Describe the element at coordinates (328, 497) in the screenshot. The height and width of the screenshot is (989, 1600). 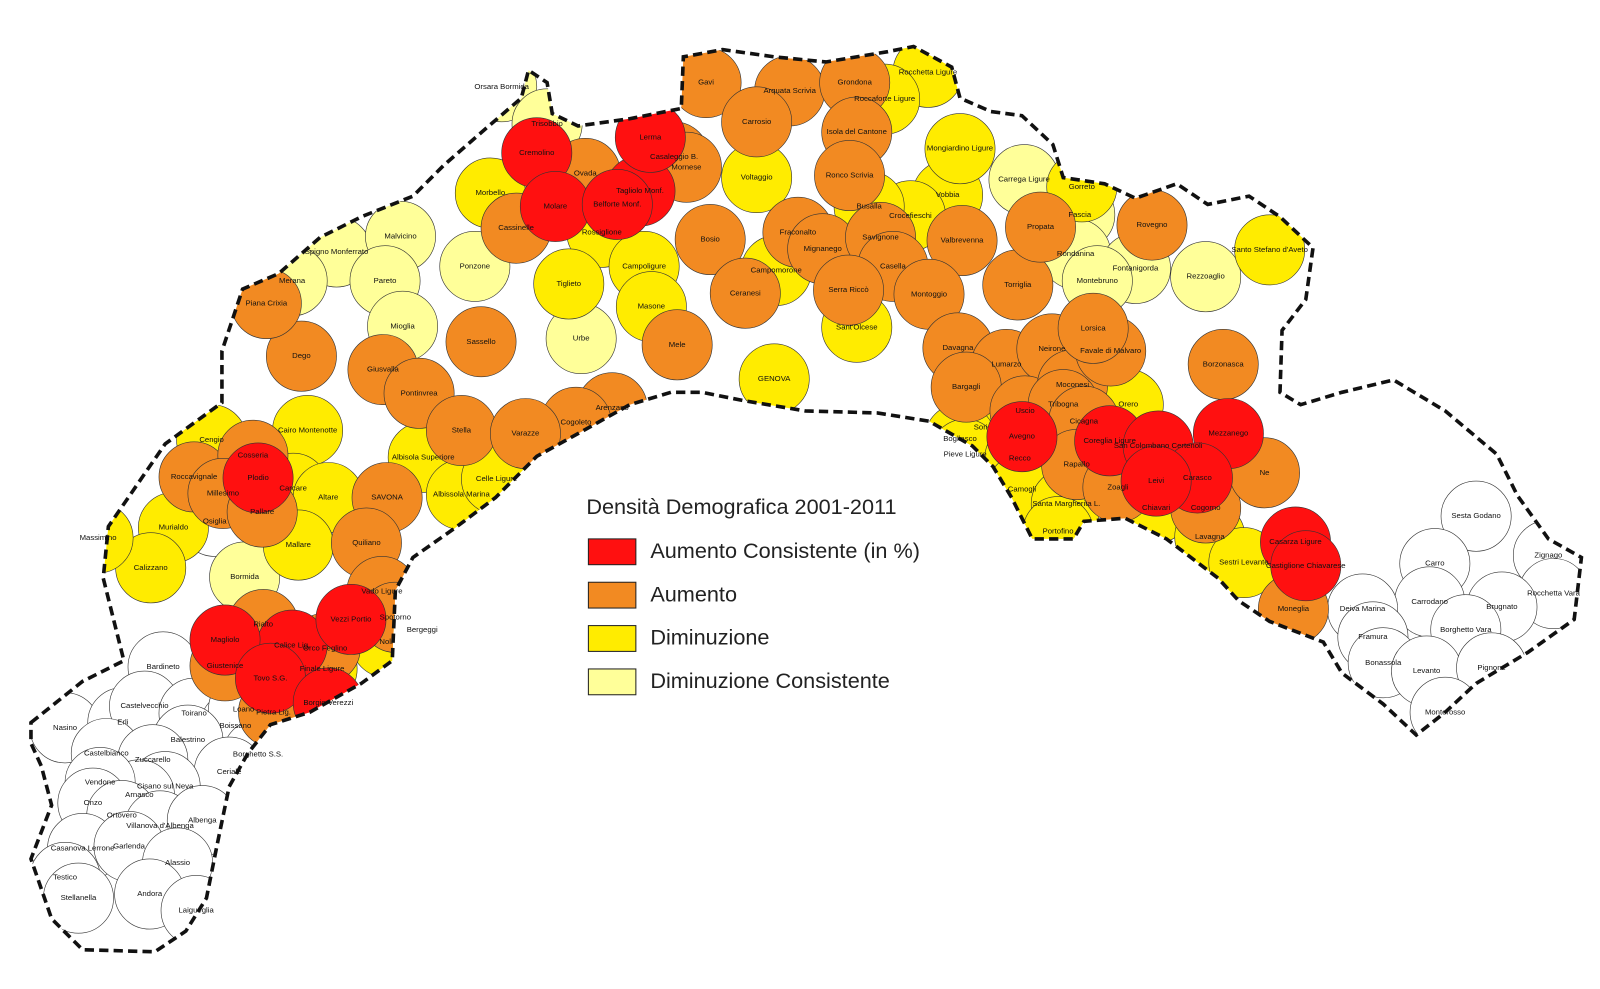
I see `municipality-label: Altare` at that location.